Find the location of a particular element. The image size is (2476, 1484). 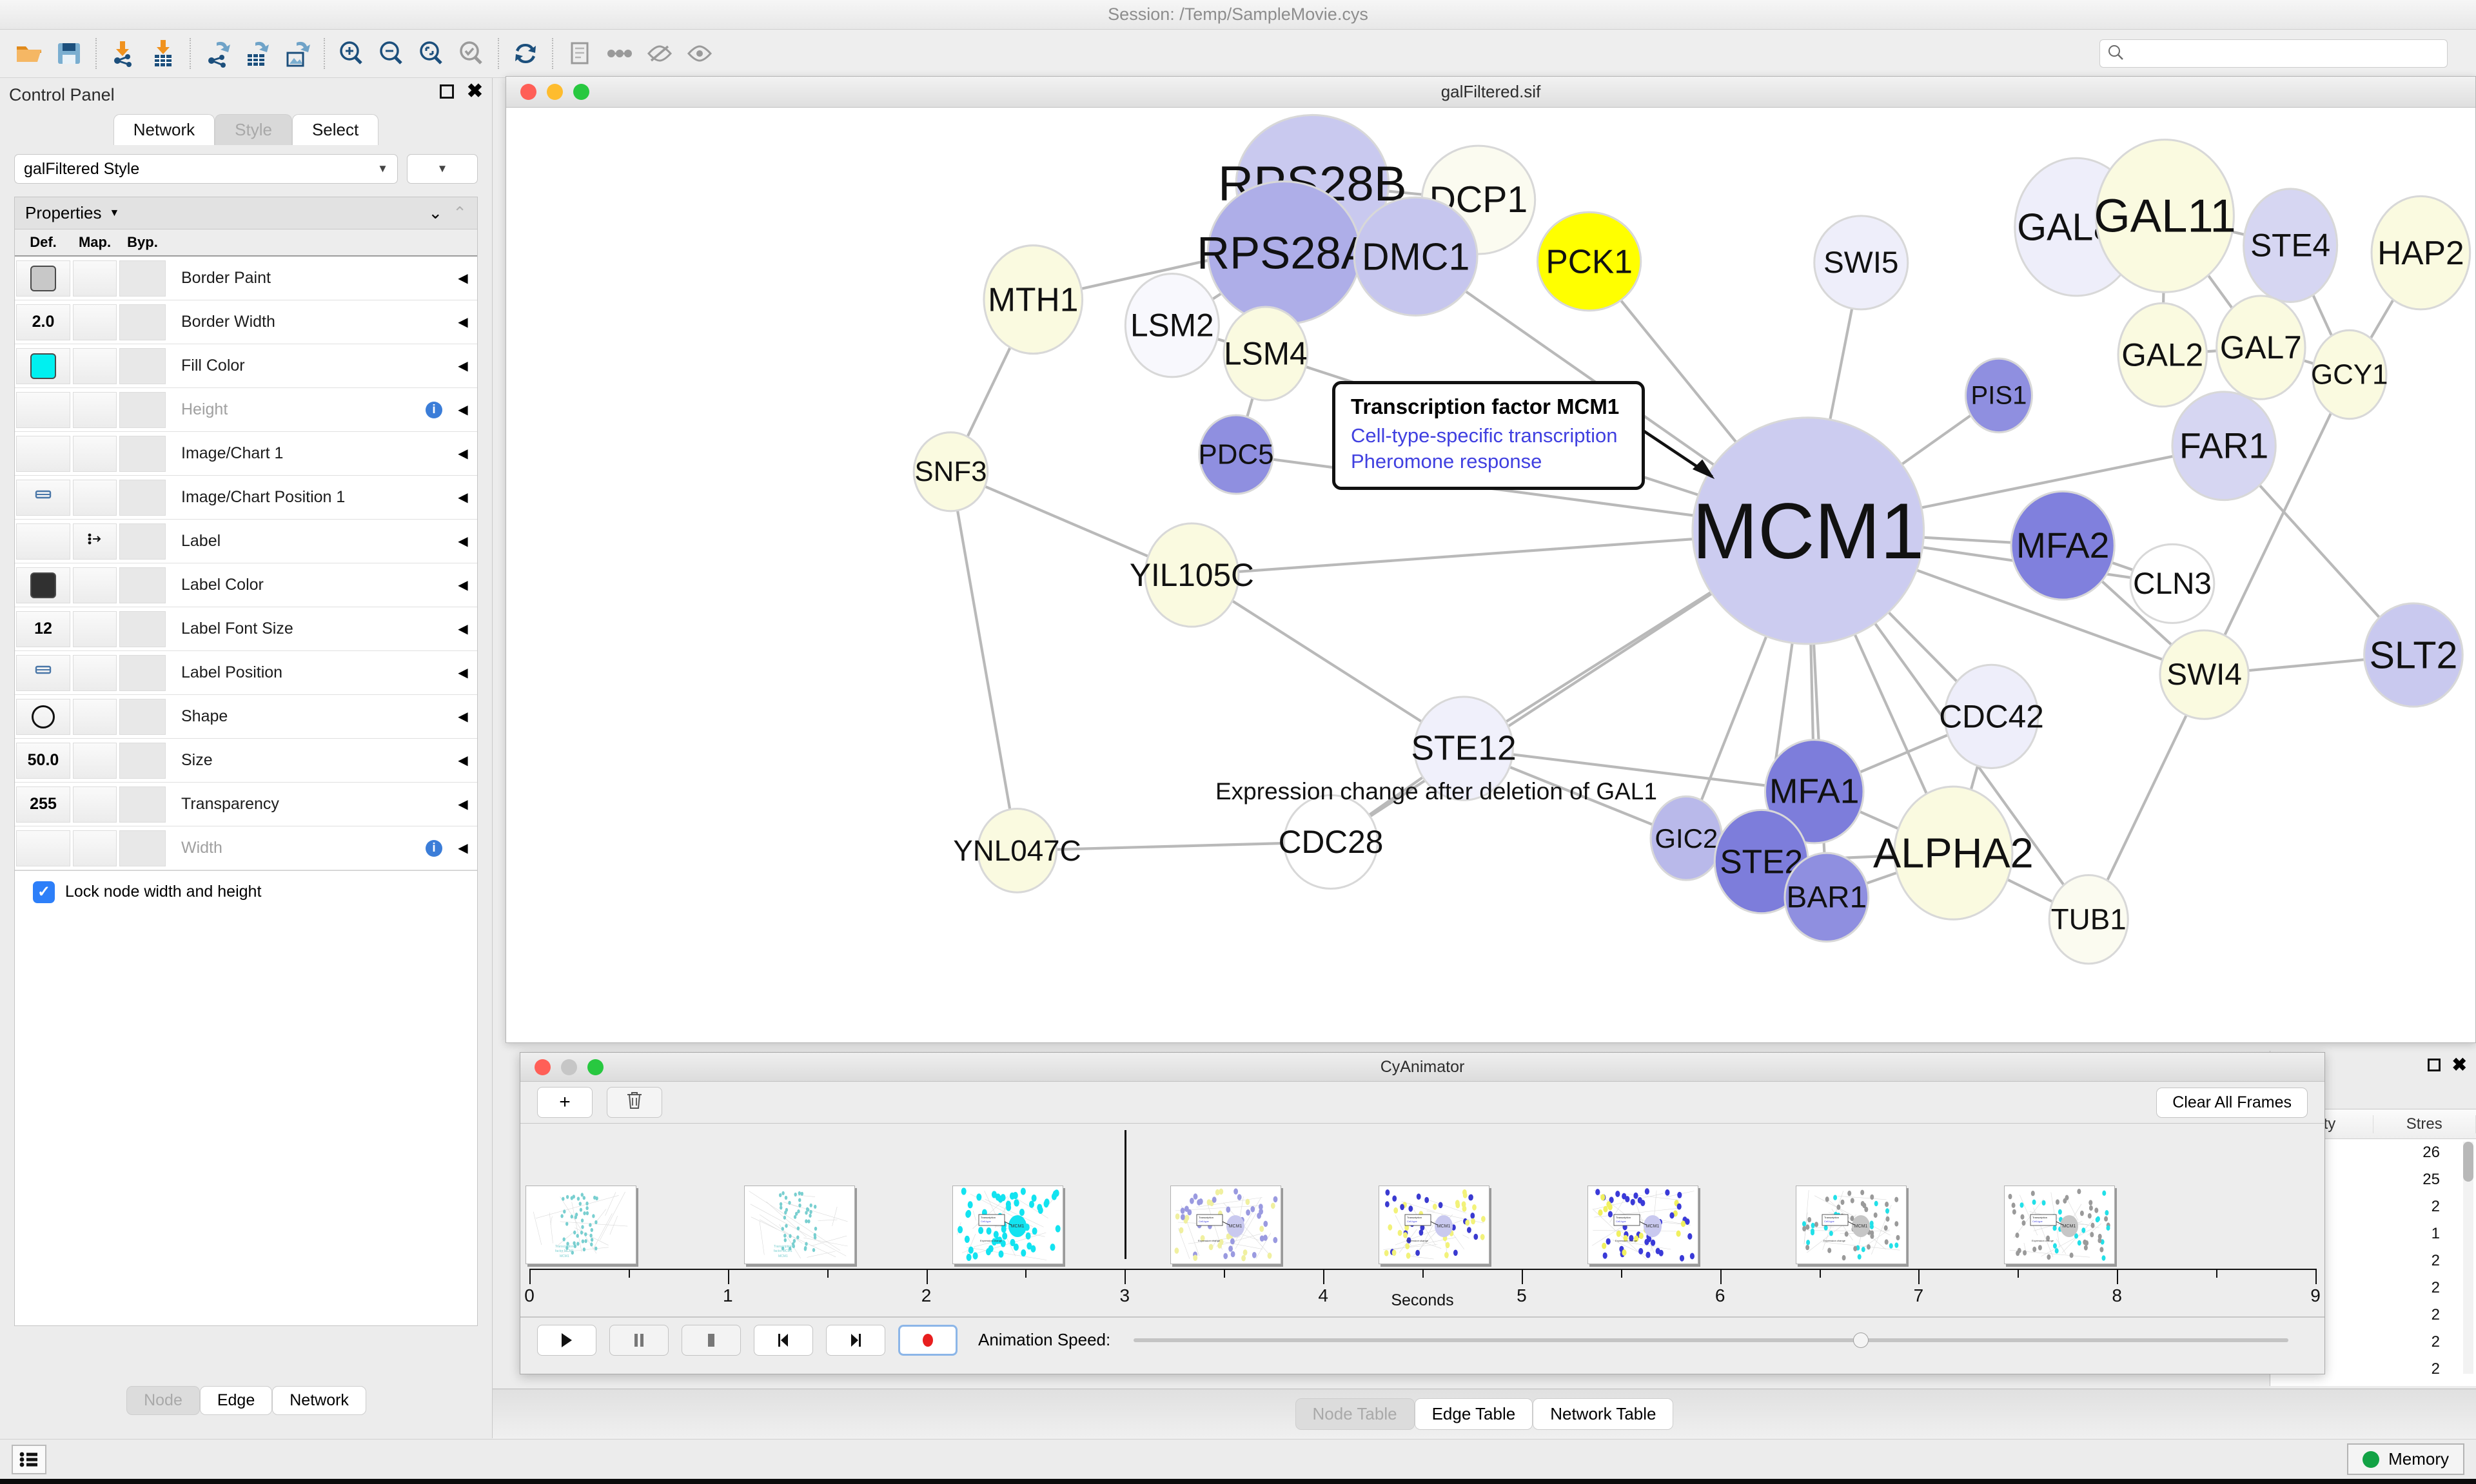

color-swatch is located at coordinates (43, 585).